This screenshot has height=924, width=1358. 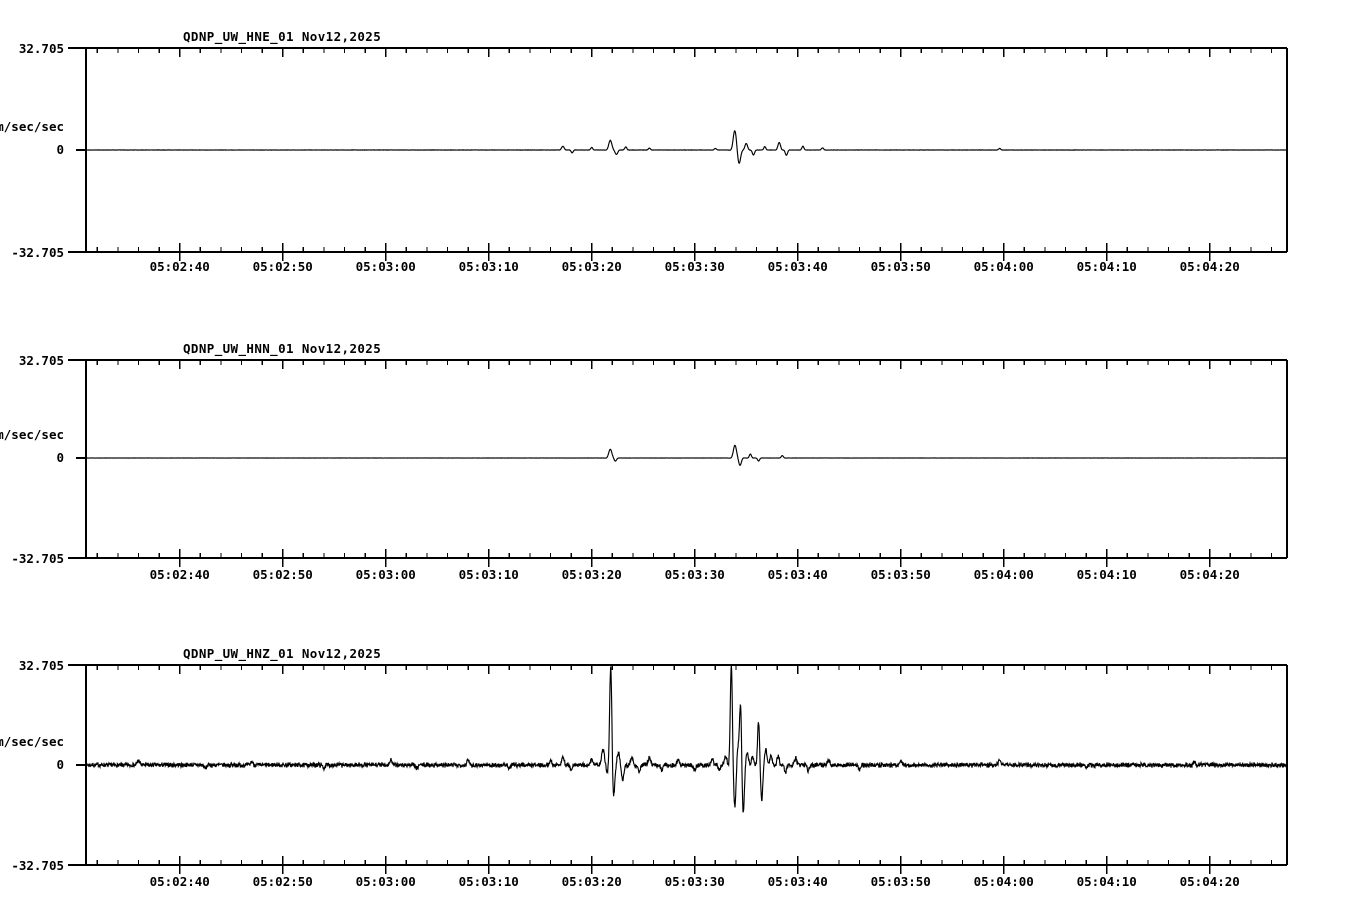 I want to click on panel-title: QDNP_UW_HNE_01 Nov12,2025, so click(x=282, y=37).